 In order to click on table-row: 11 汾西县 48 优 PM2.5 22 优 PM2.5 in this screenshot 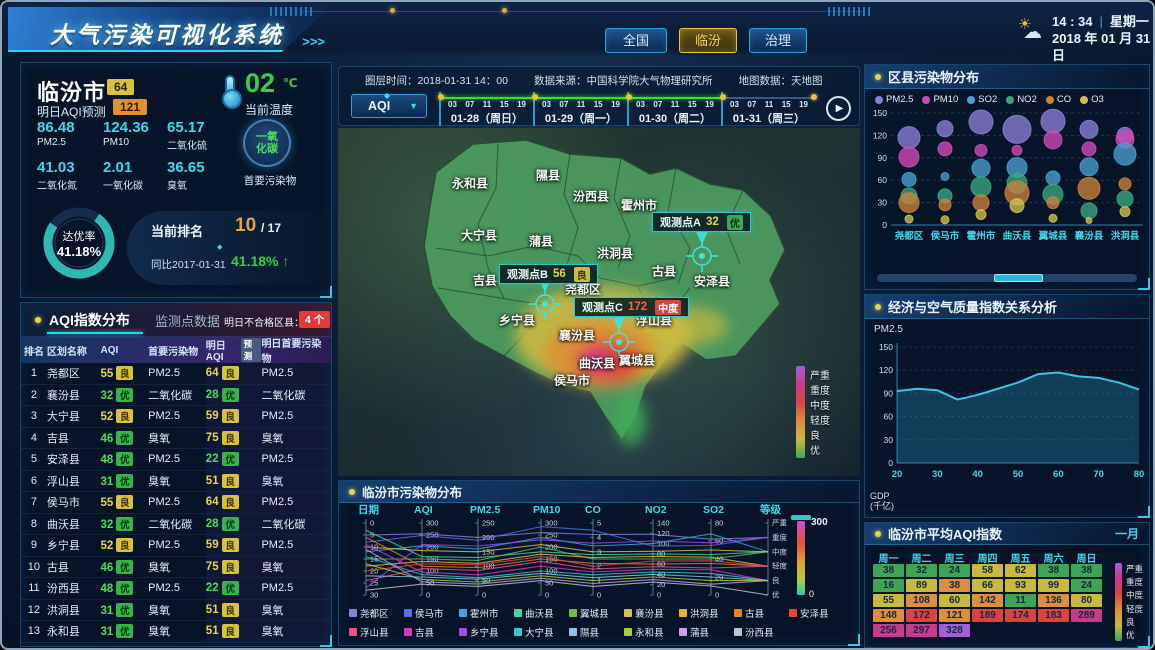, I will do `click(176, 589)`.